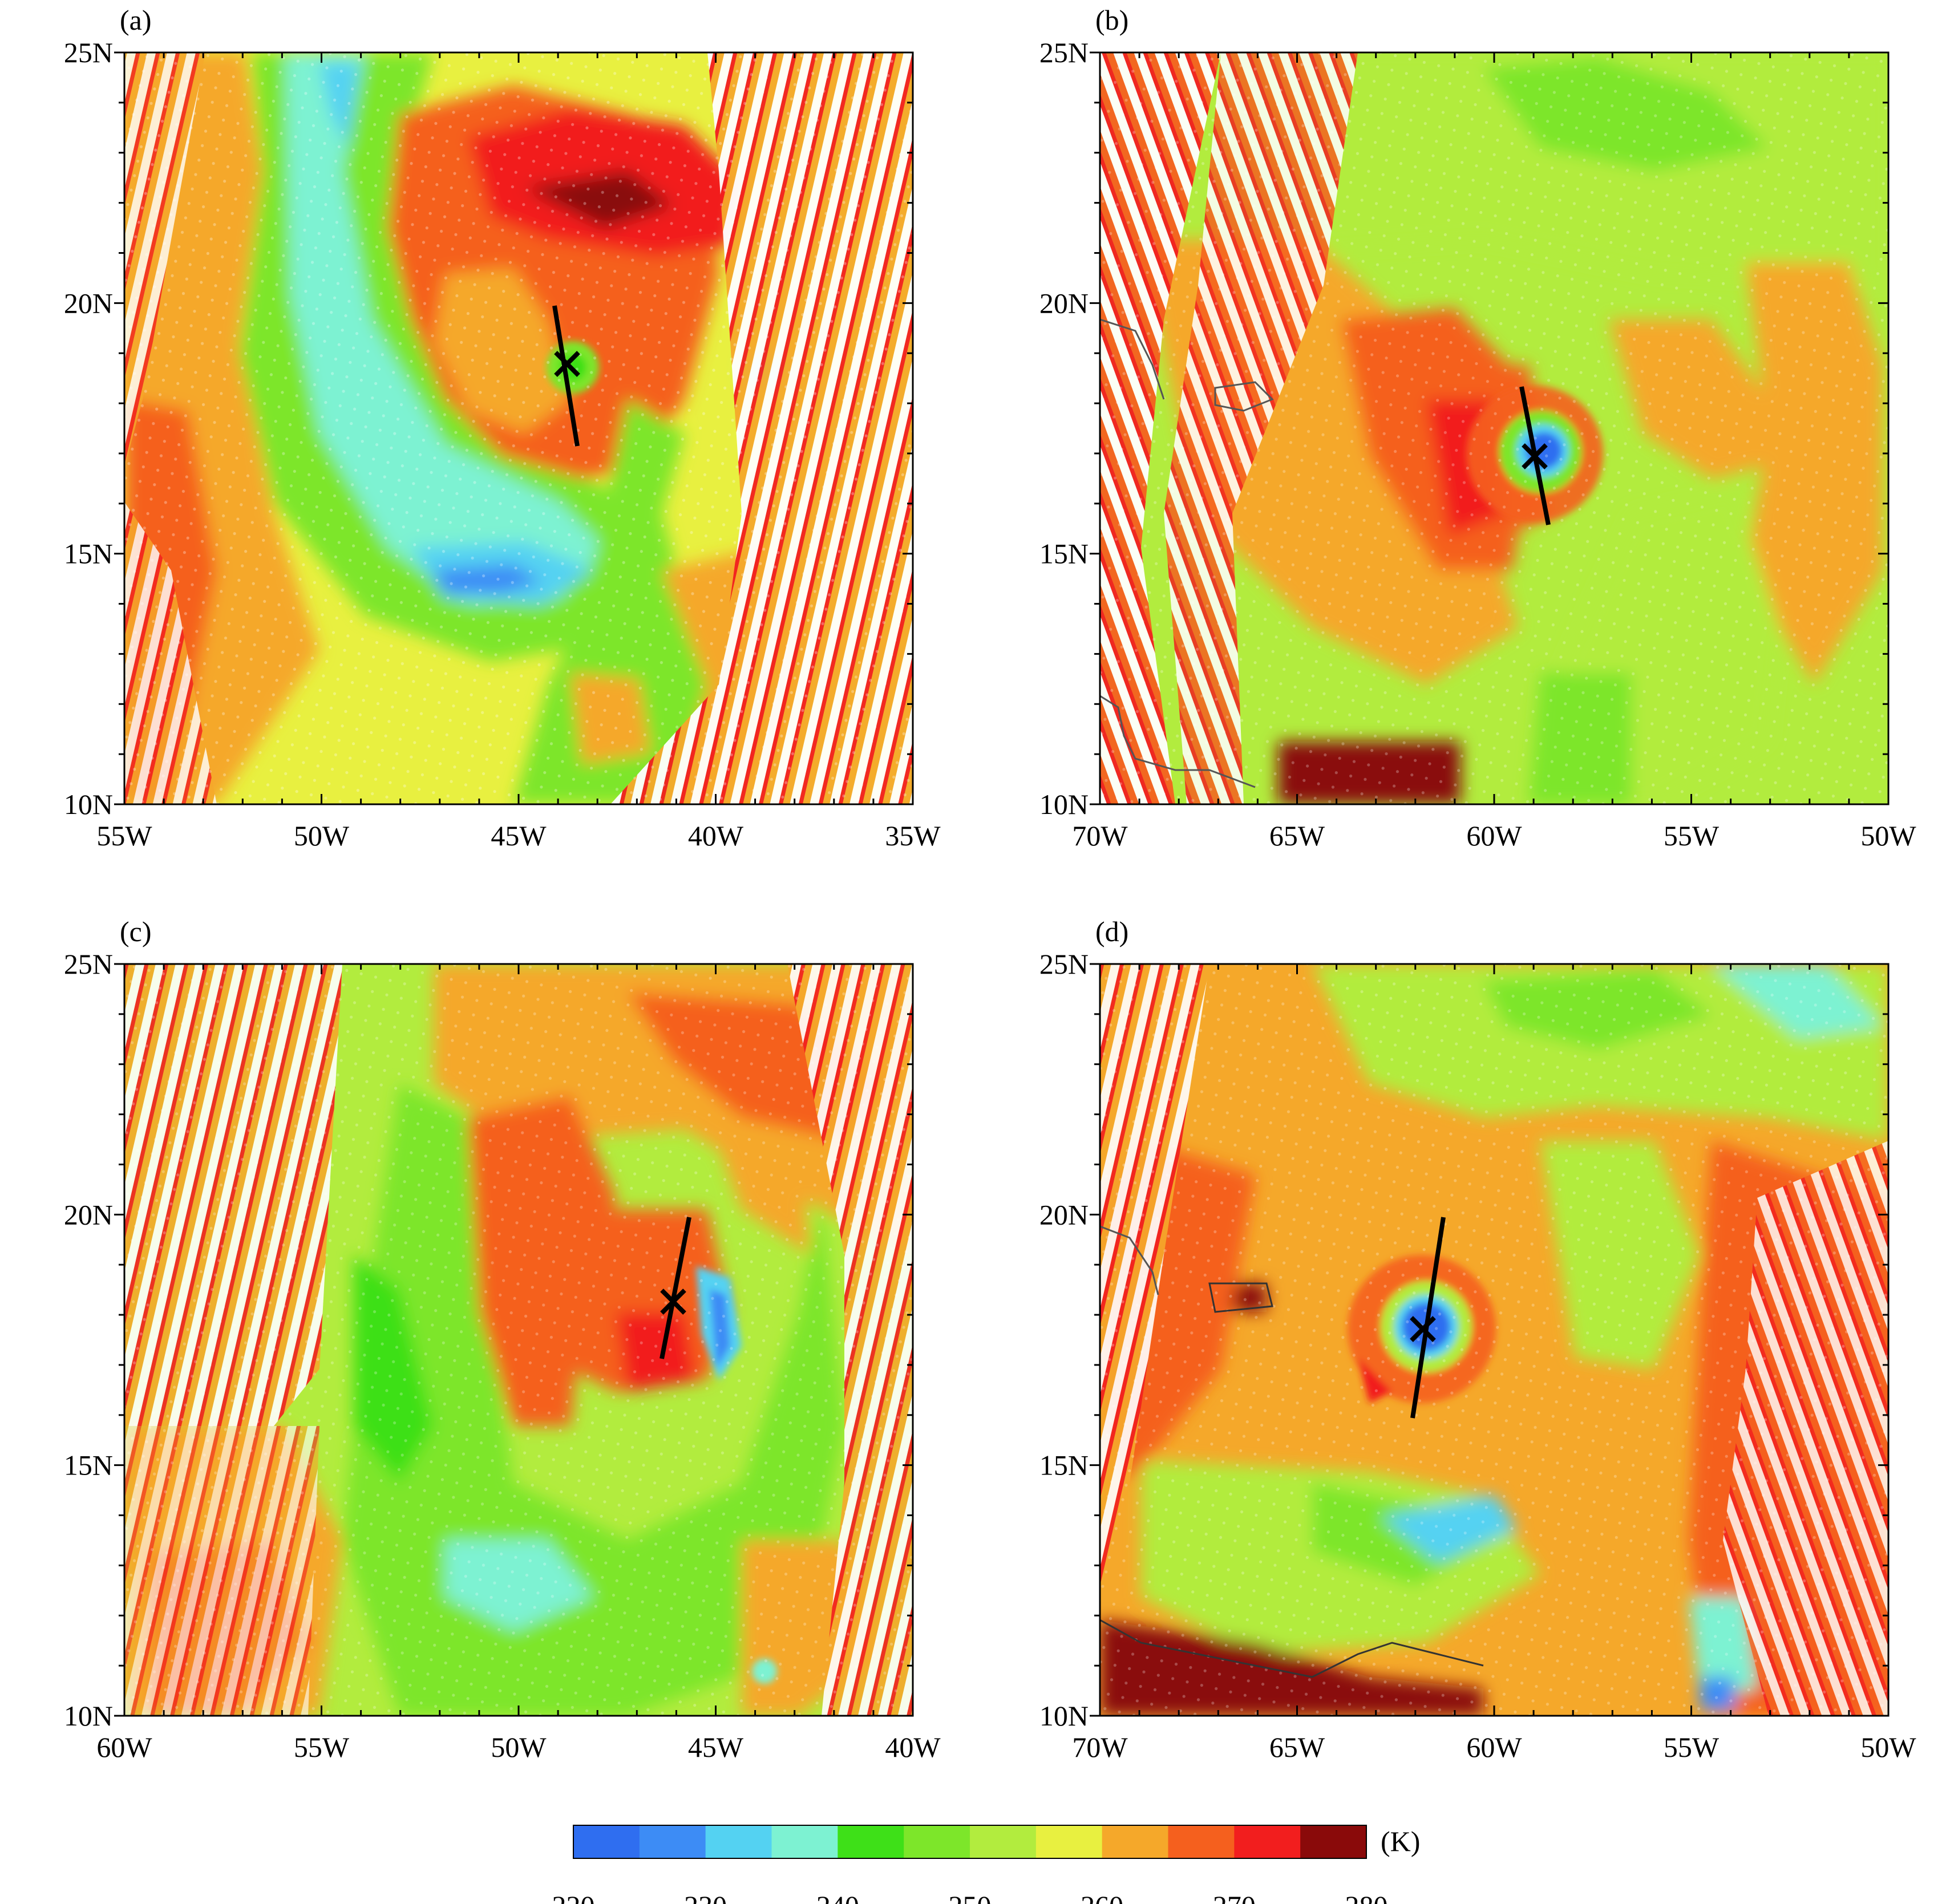 The height and width of the screenshot is (1904, 1954). I want to click on panel-label-b: (b), so click(1111, 20).